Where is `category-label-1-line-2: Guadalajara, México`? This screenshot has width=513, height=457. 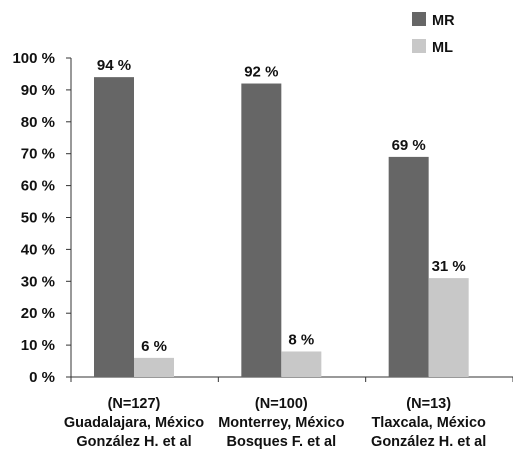 category-label-1-line-2: Guadalajara, México is located at coordinates (134, 423).